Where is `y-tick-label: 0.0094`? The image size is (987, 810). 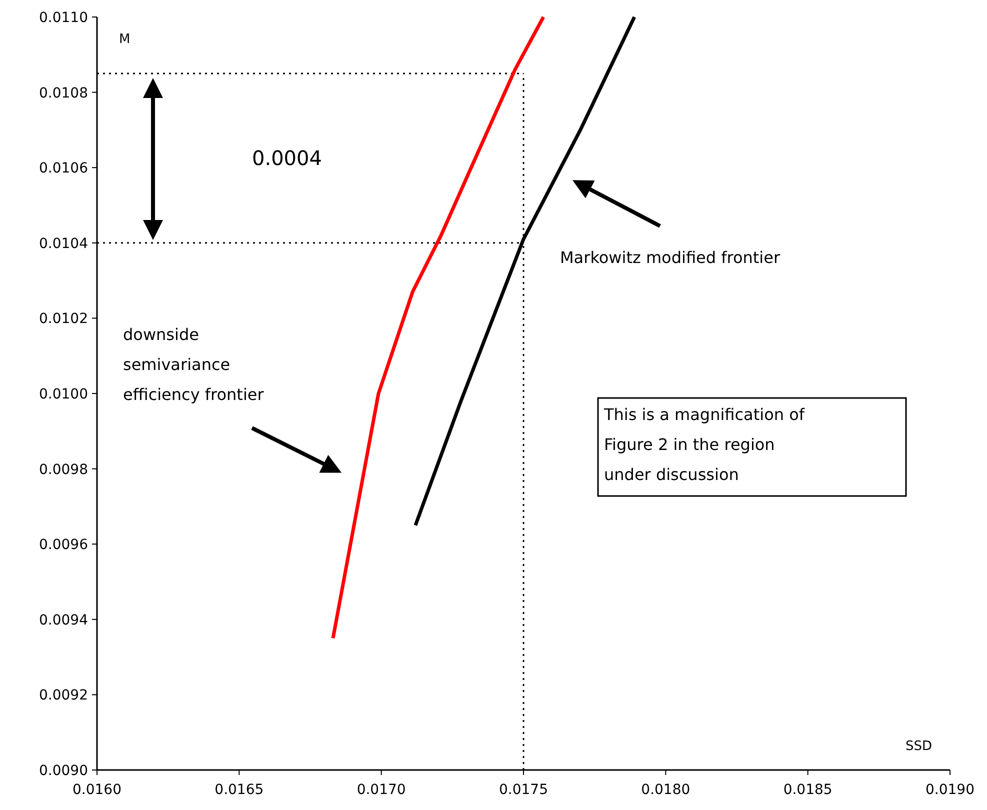 y-tick-label: 0.0094 is located at coordinates (63, 620).